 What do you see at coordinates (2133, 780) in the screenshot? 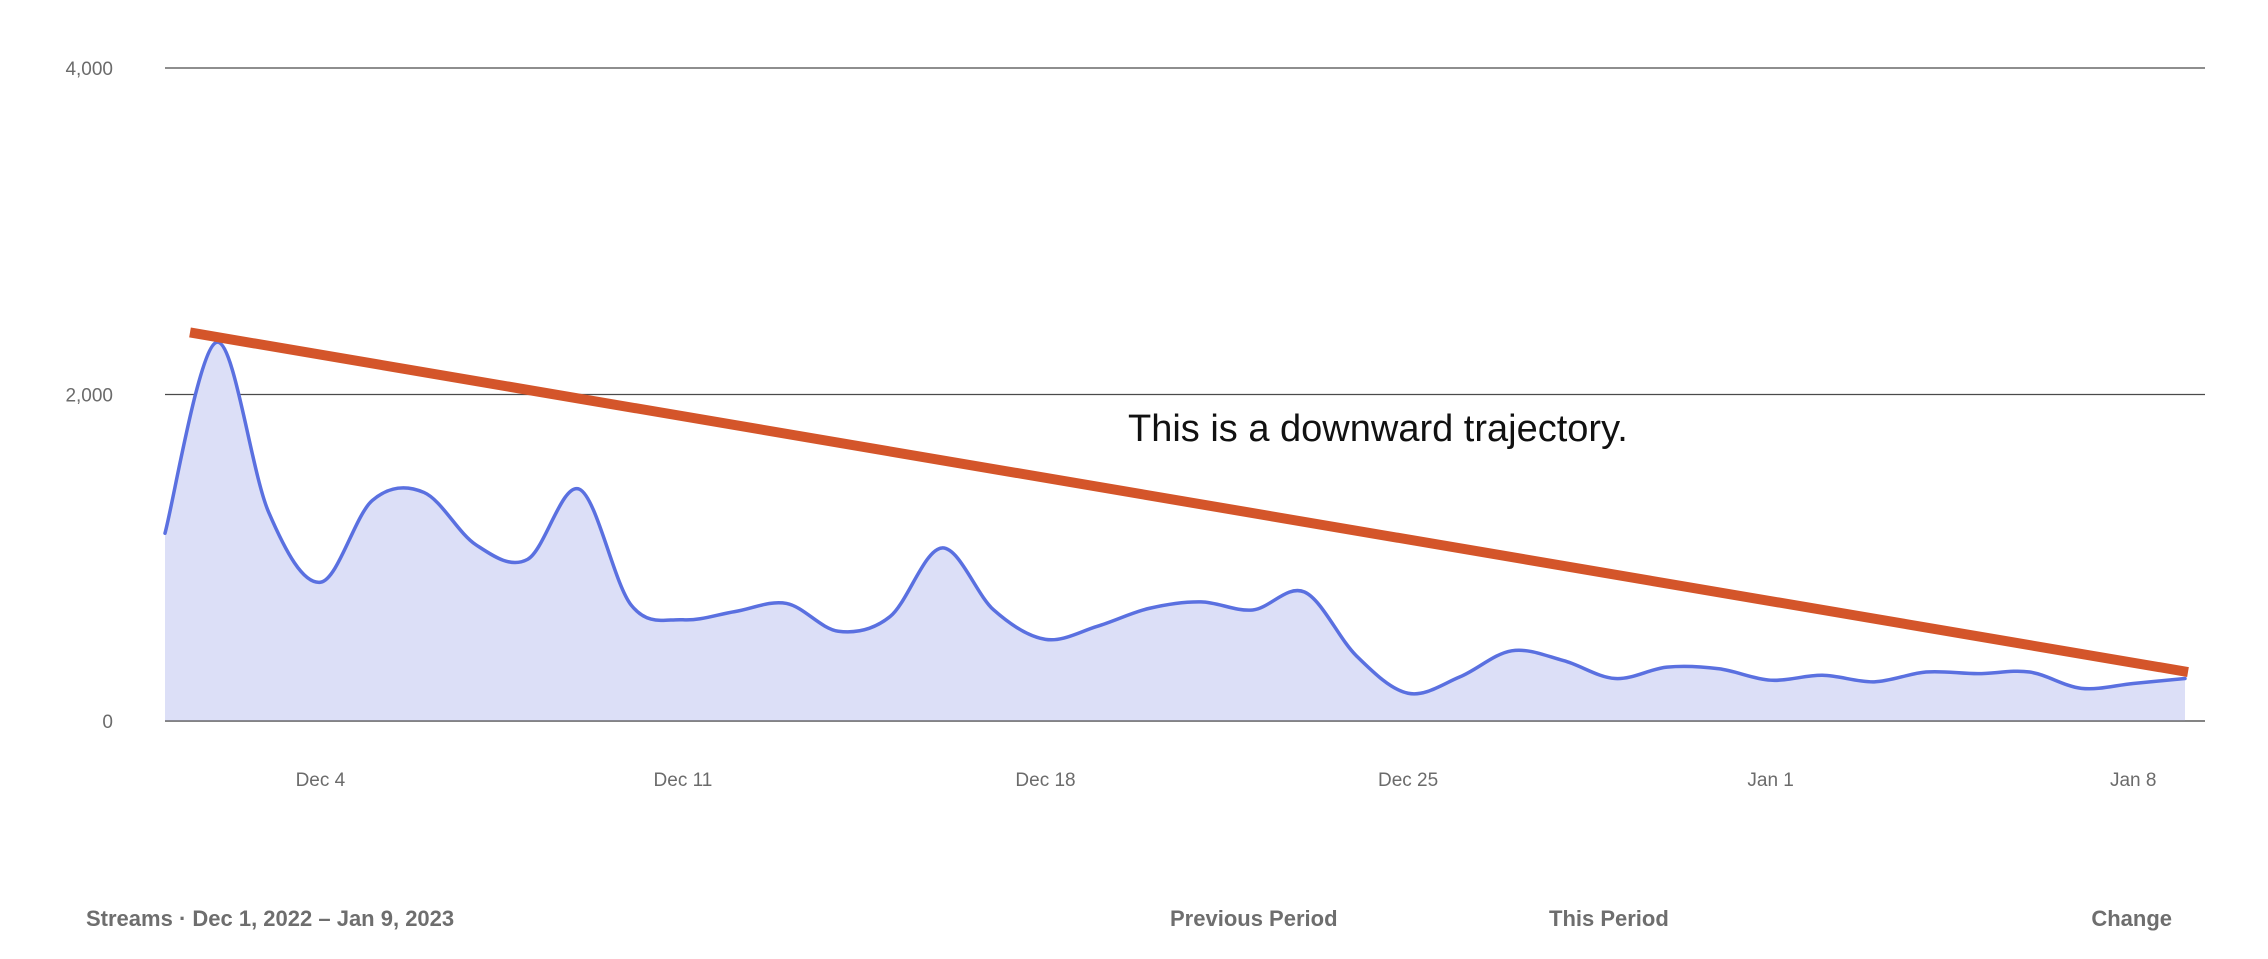
I see `x-tick-label: Jan 8` at bounding box center [2133, 780].